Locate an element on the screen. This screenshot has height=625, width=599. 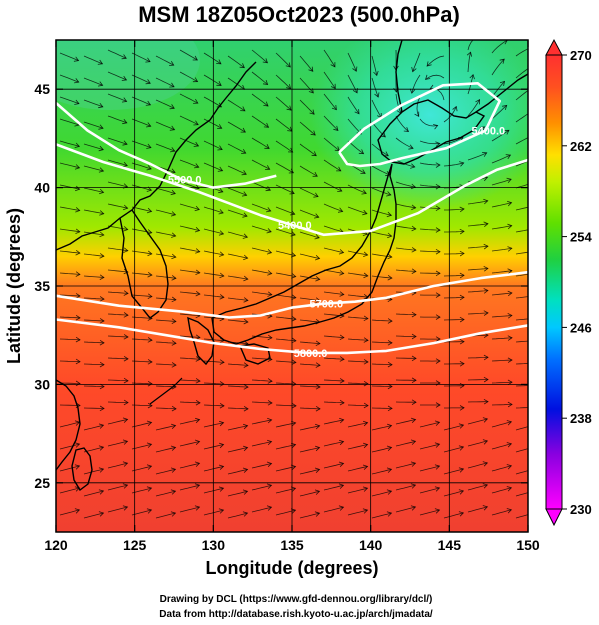
y-tick-label-40: 40 is located at coordinates (42, 188).